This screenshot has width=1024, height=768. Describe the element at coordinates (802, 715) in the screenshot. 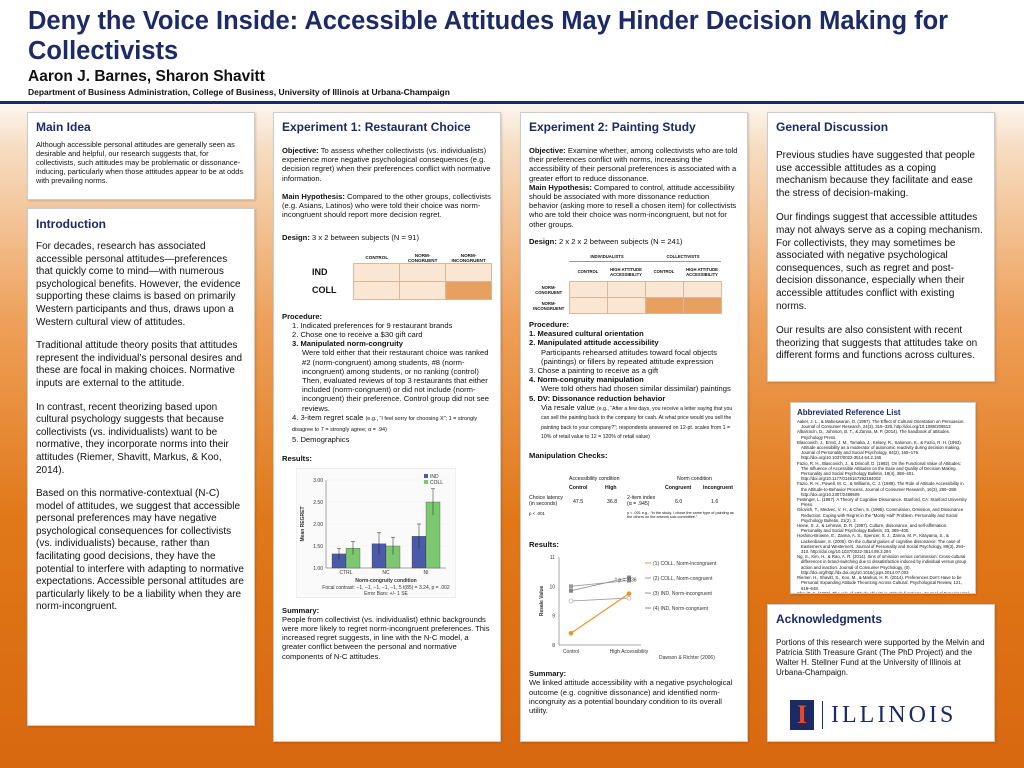

I see `illinois-block-i: I` at that location.